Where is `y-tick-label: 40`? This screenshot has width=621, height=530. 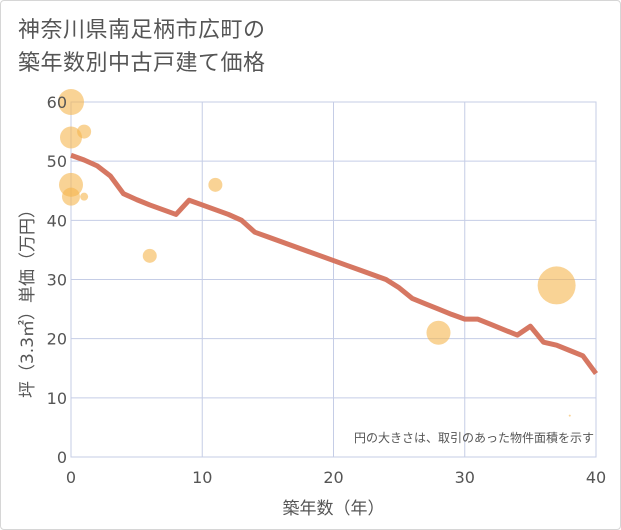 y-tick-label: 40 is located at coordinates (57, 220).